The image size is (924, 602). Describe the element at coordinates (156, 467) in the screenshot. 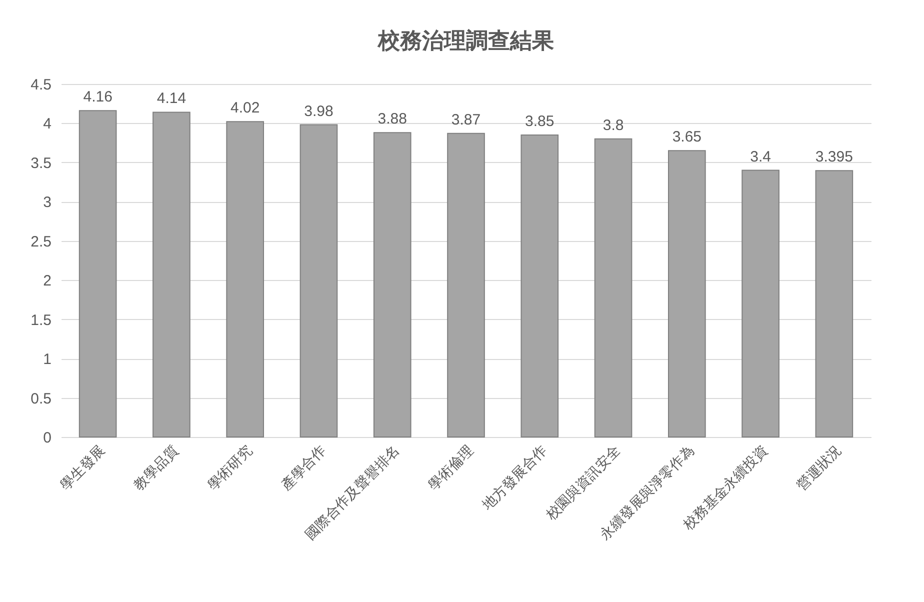

I see `x-tick-label: 教學品質` at that location.